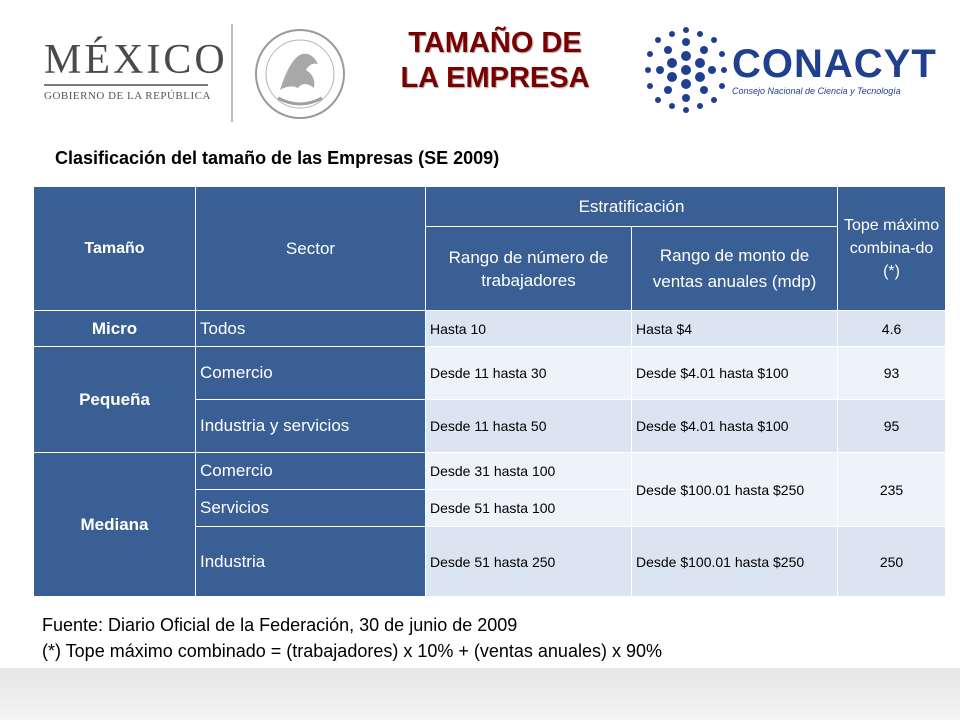 This screenshot has width=960, height=720. Describe the element at coordinates (495, 61) in the screenshot. I see `slide-title: TAMAÑO DE LA EMPRESA` at that location.